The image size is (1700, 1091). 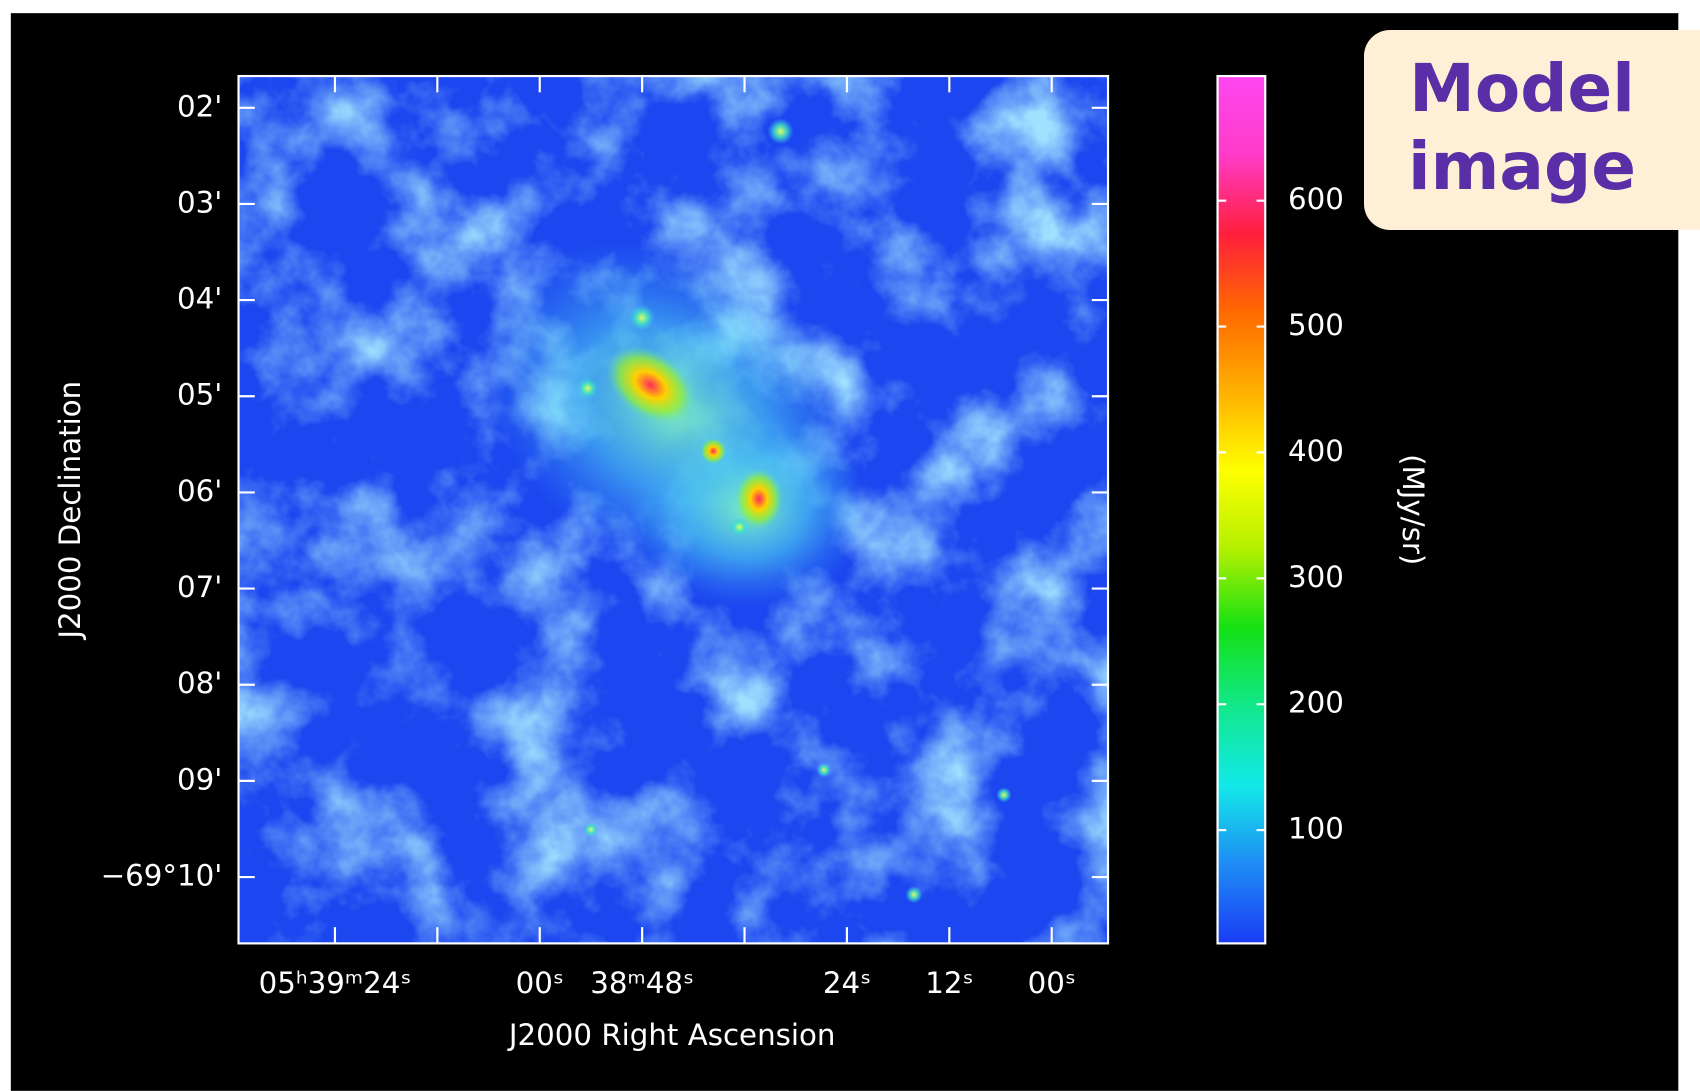 I want to click on colorbar, so click(x=1241, y=509).